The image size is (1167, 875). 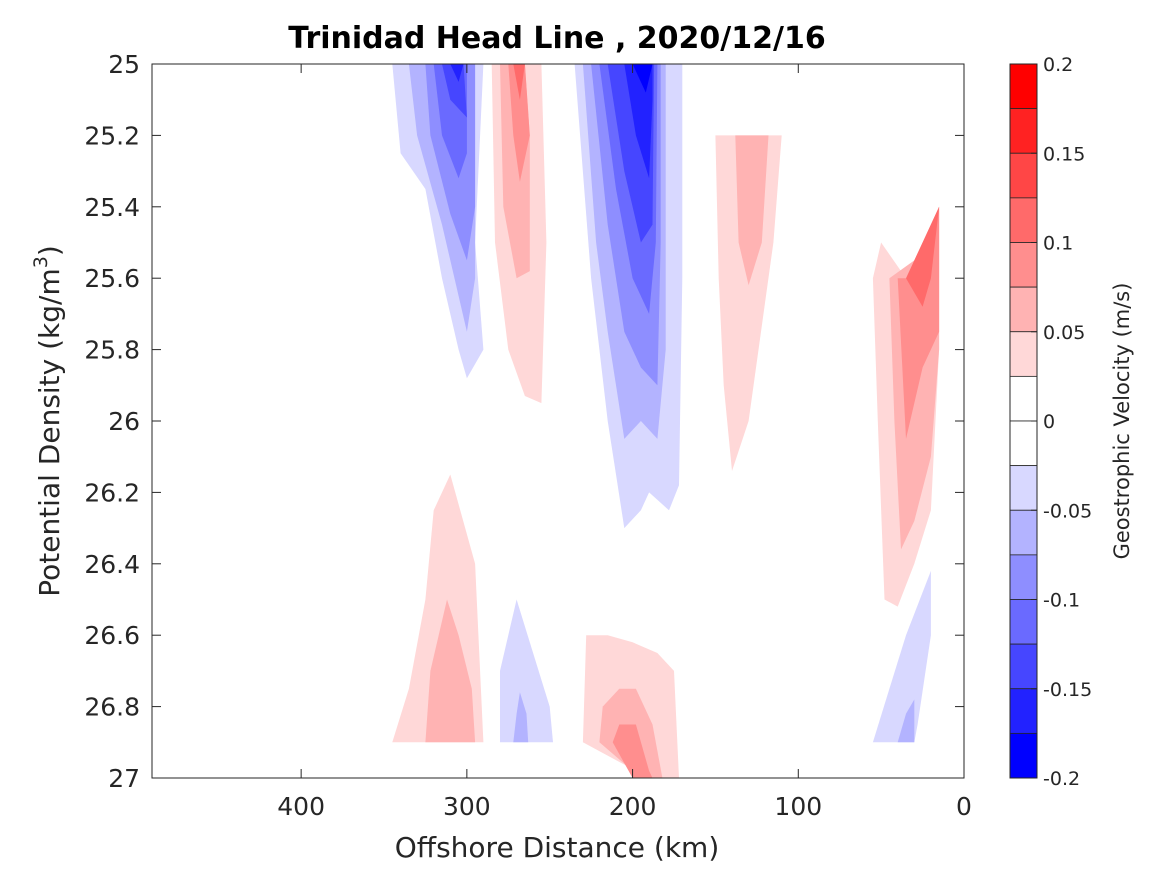 I want to click on contour-neg-core-310km-l5, so click(x=454, y=91).